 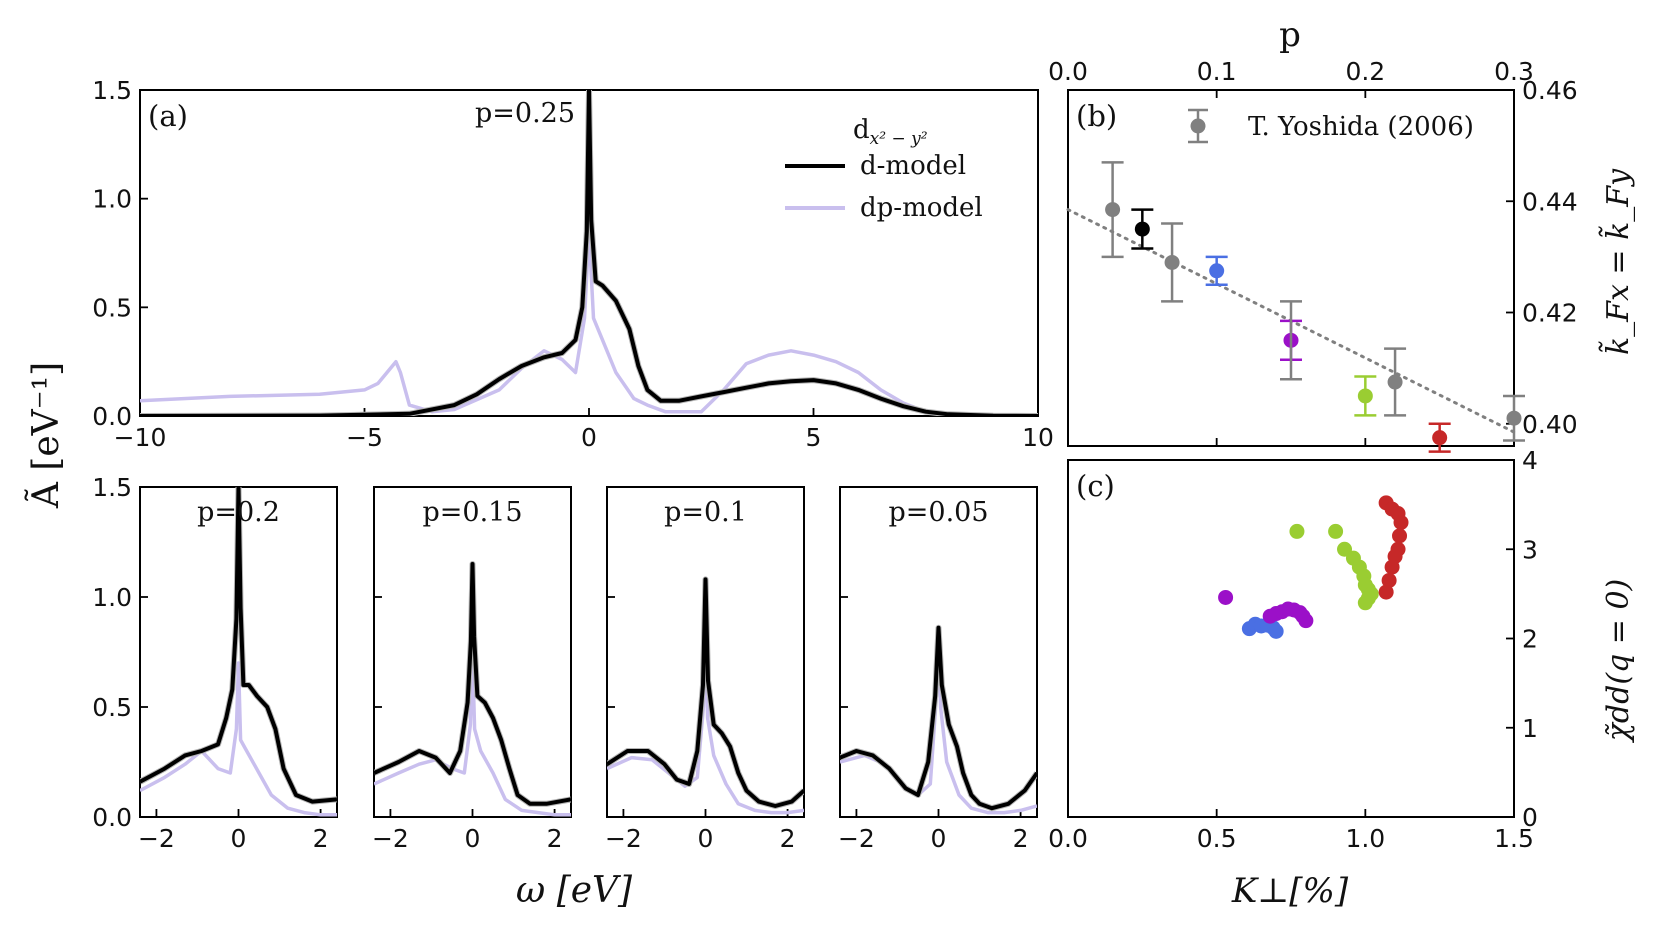 What do you see at coordinates (1530, 549) in the screenshot?
I see `y-tick-label: 3` at bounding box center [1530, 549].